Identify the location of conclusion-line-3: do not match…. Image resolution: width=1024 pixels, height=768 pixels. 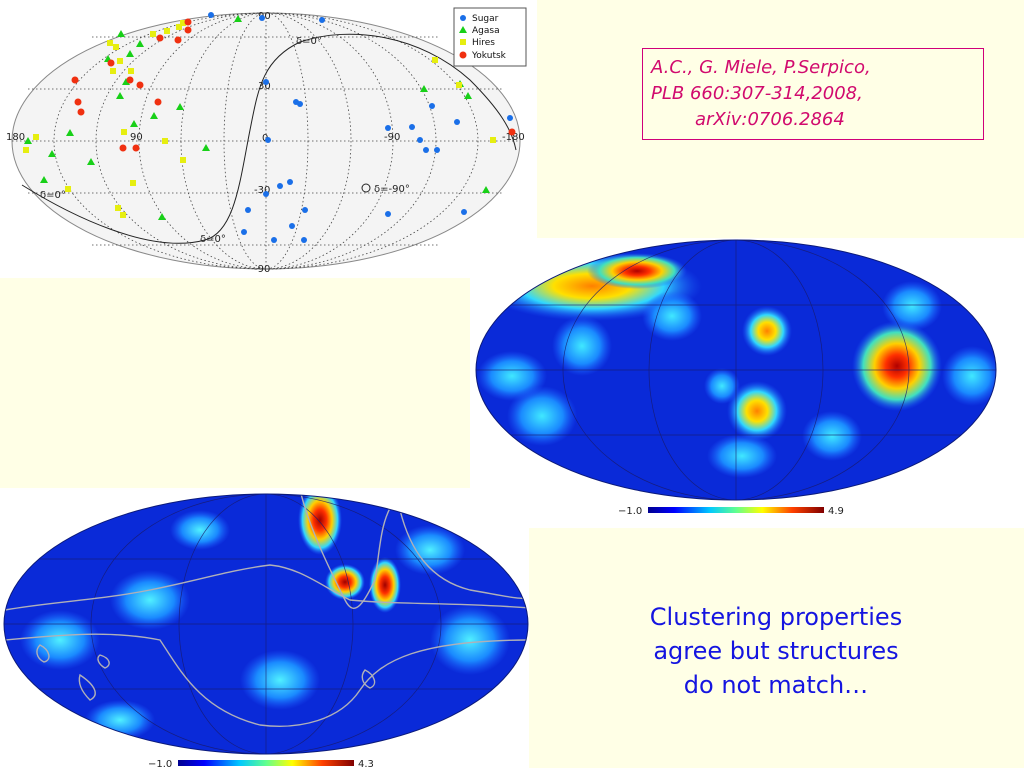
(776, 685).